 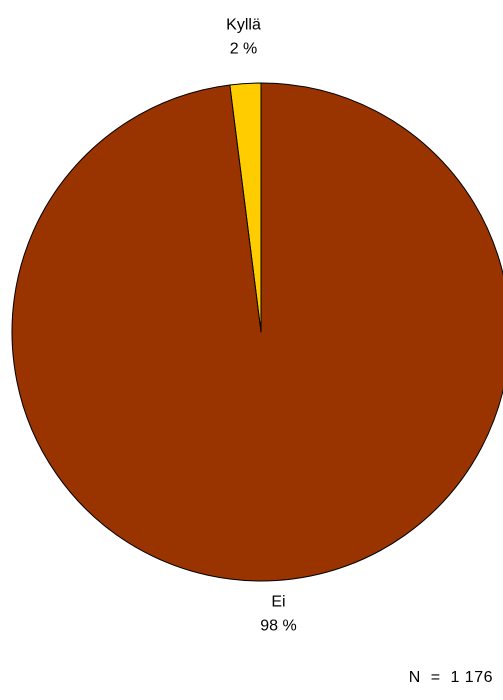 I want to click on slice-percent-label-2: 98 %, so click(x=278, y=625).